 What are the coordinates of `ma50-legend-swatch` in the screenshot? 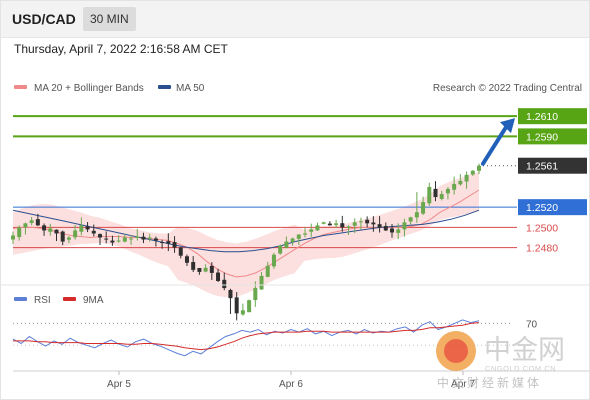 It's located at (164, 87).